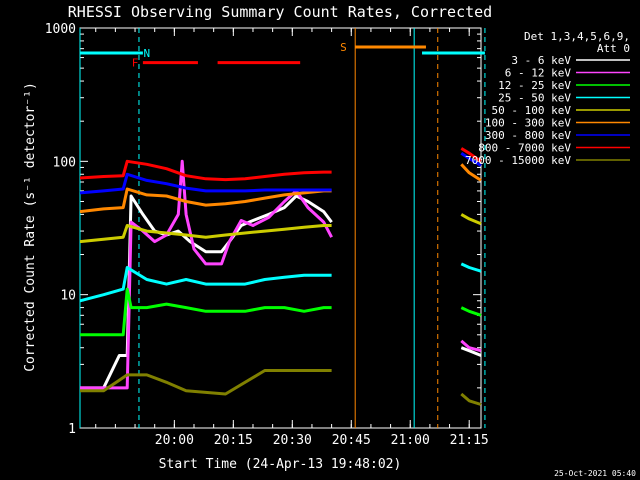  What do you see at coordinates (280, 464) in the screenshot?
I see `x-axis-label: Start Time (24-Apr-13 19:48:02)` at bounding box center [280, 464].